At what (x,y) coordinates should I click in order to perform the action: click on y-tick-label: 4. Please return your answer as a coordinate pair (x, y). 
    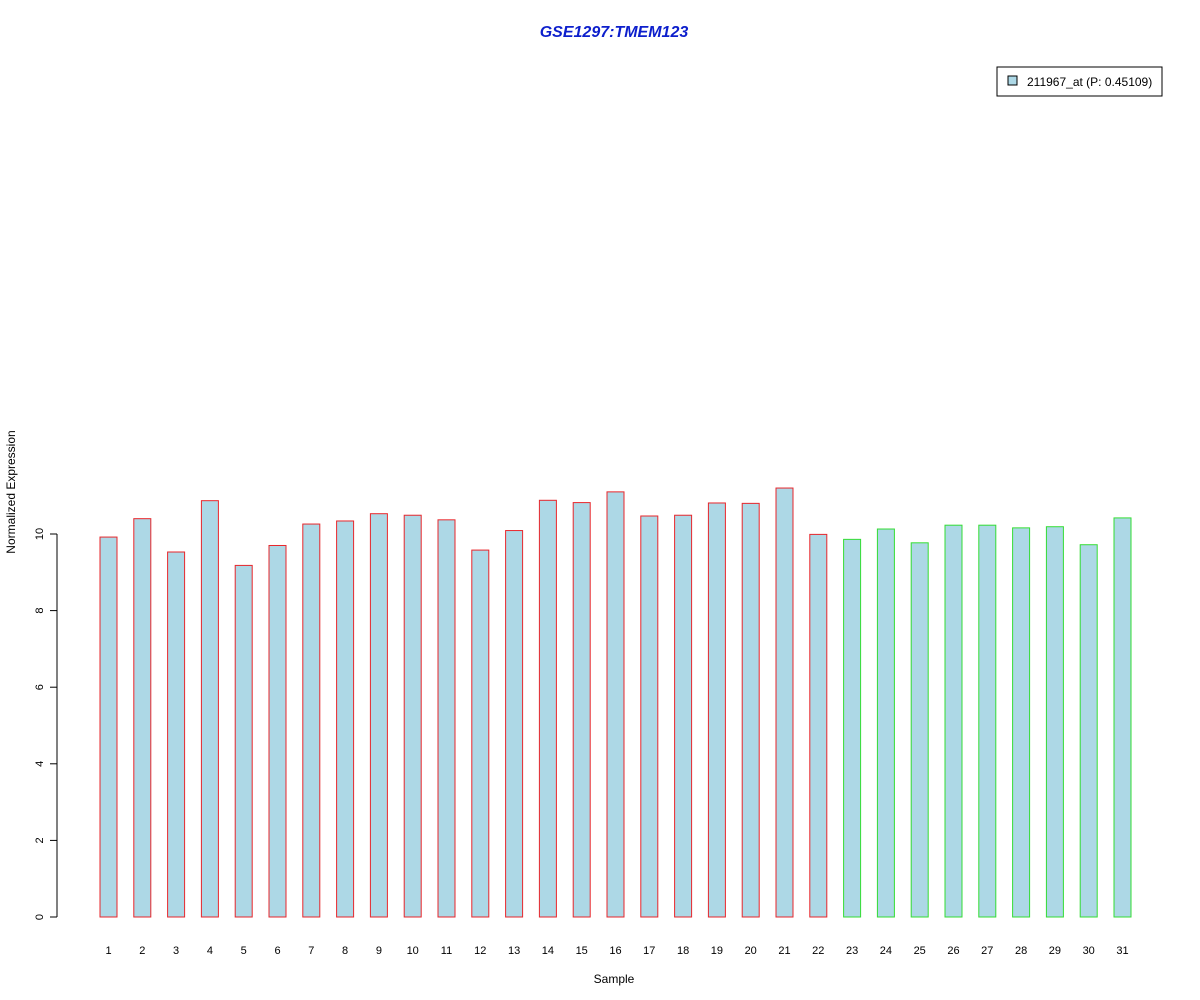
    Looking at the image, I should click on (40, 764).